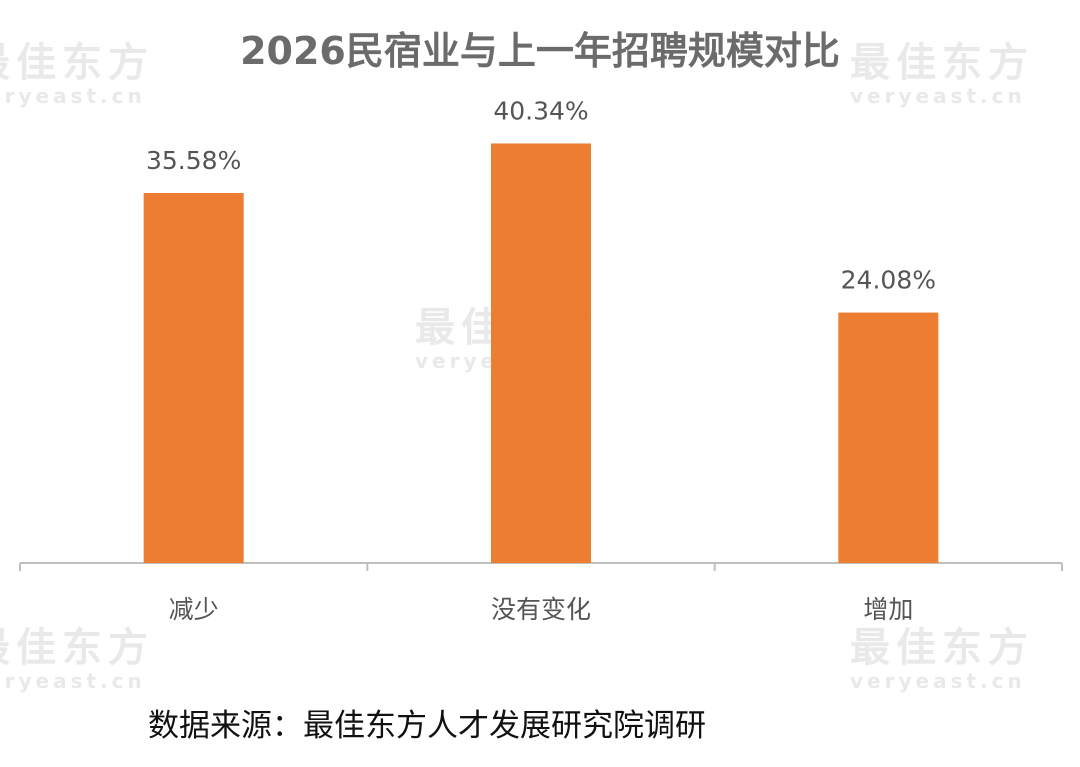 This screenshot has height=767, width=1080. What do you see at coordinates (540, 51) in the screenshot?
I see `chart-title: 2026民宿业与上一年招聘规模对比` at bounding box center [540, 51].